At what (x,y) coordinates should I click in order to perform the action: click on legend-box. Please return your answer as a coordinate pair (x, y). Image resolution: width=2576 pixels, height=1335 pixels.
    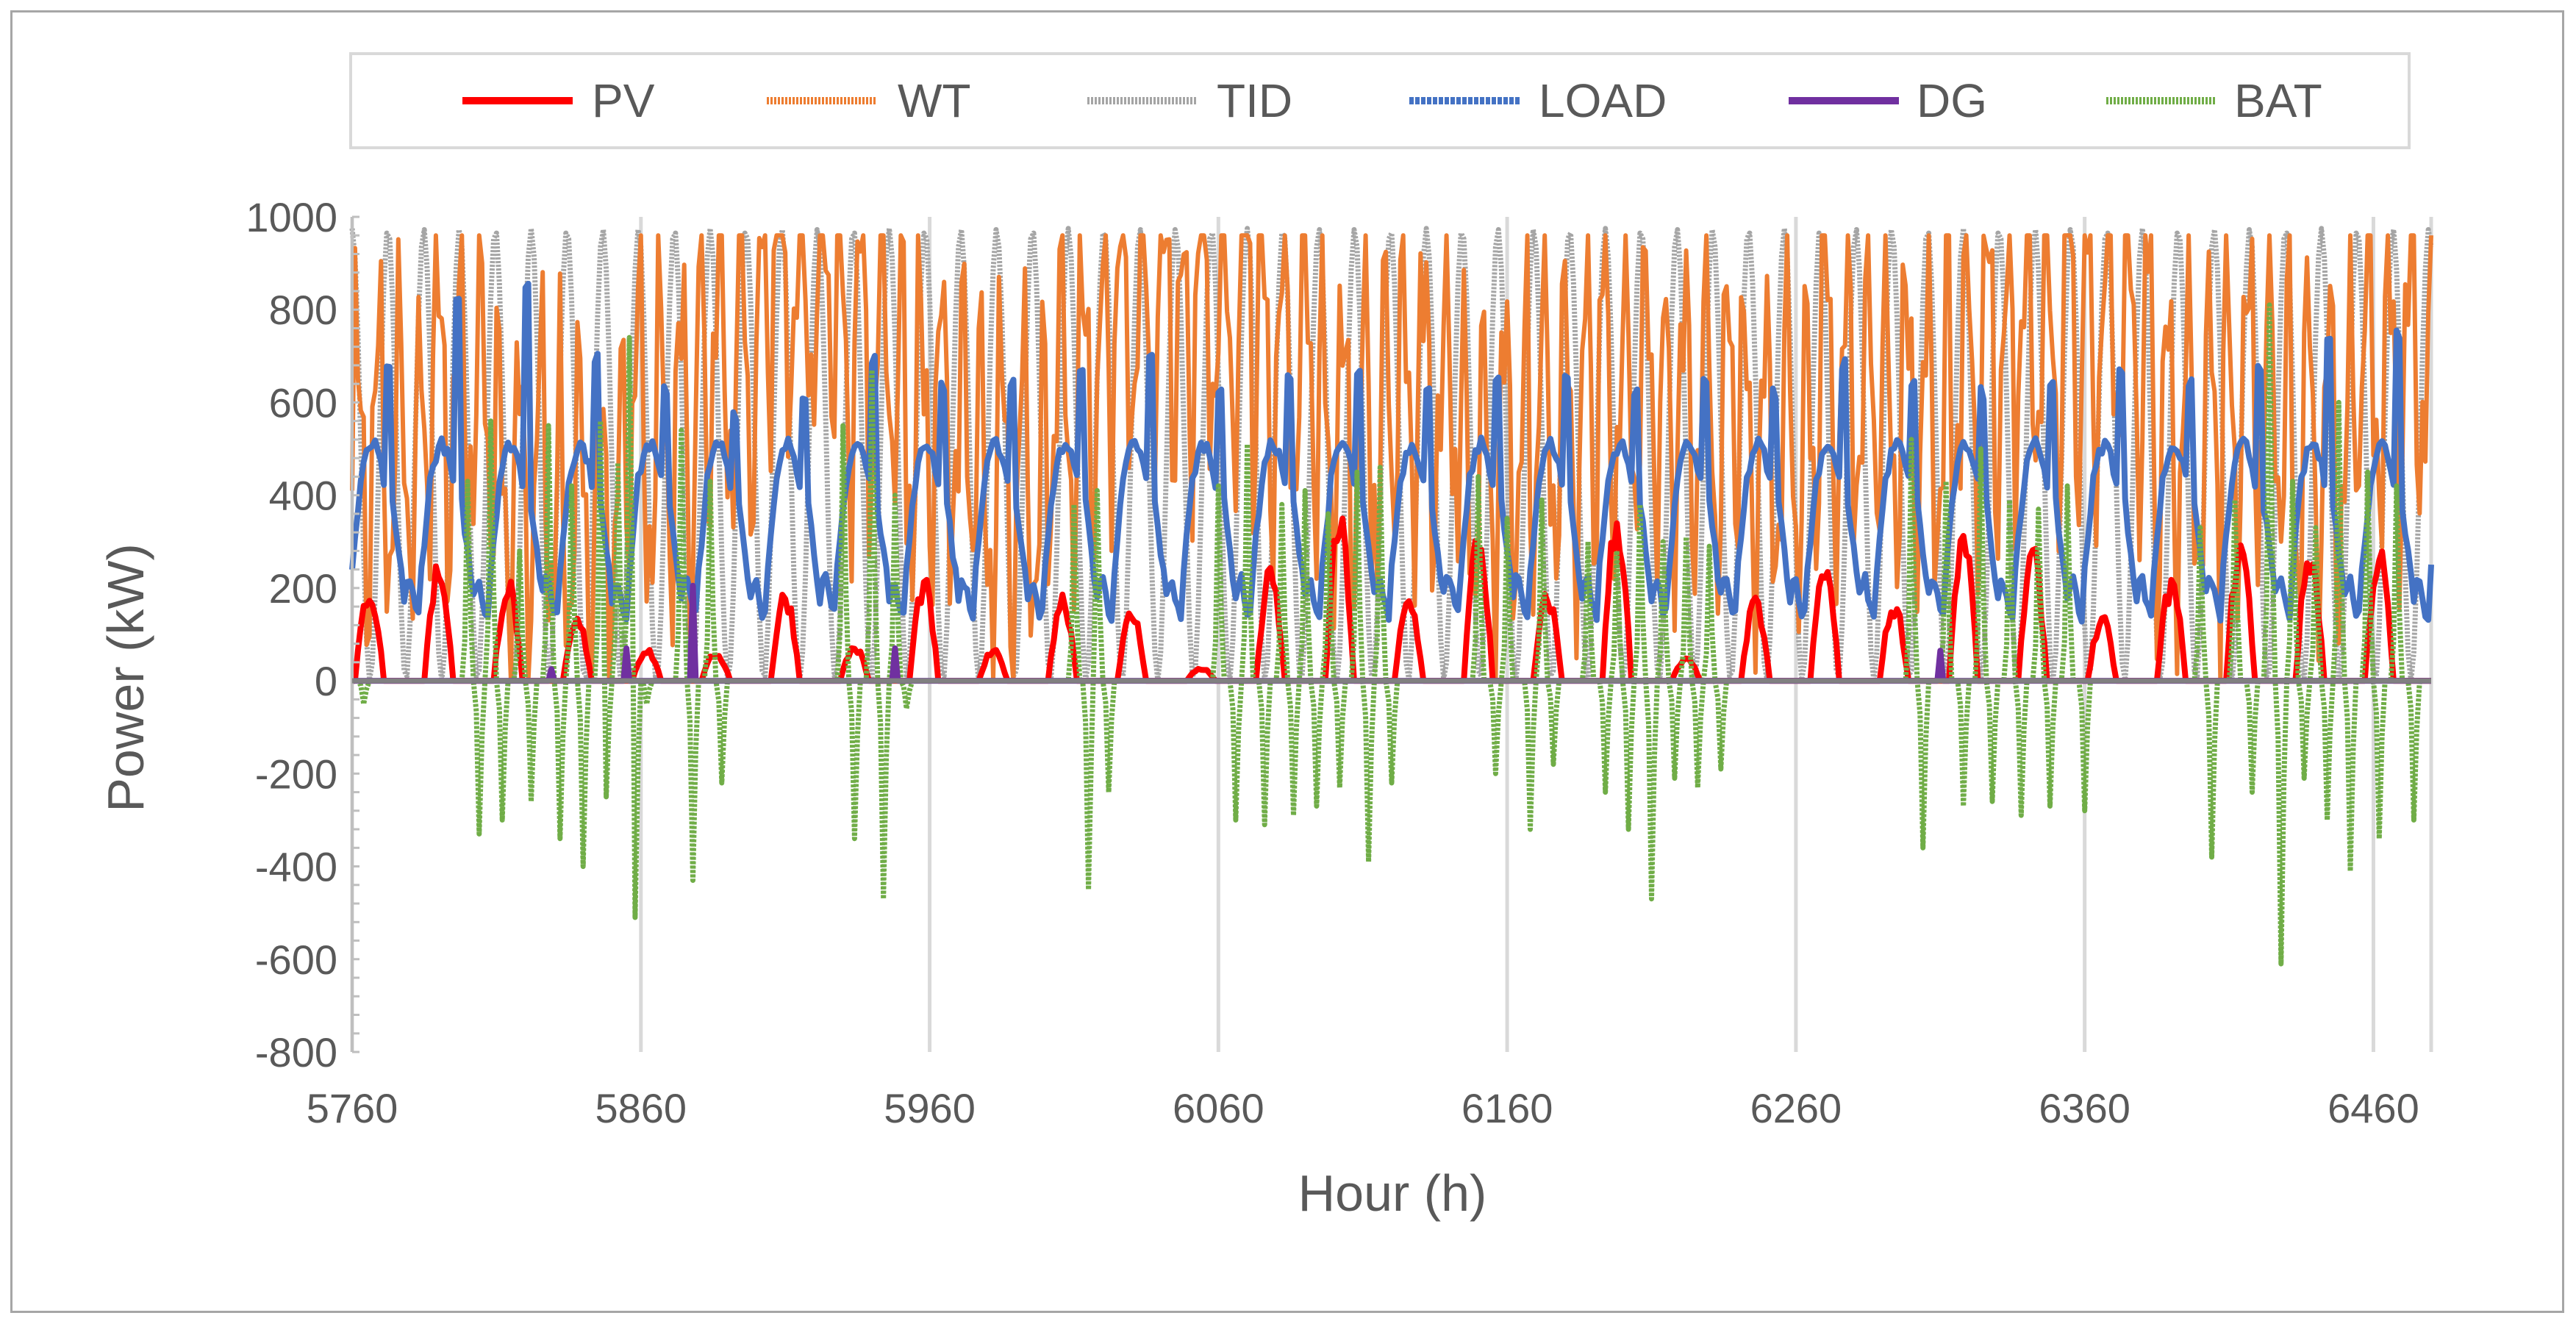
    Looking at the image, I should click on (1380, 100).